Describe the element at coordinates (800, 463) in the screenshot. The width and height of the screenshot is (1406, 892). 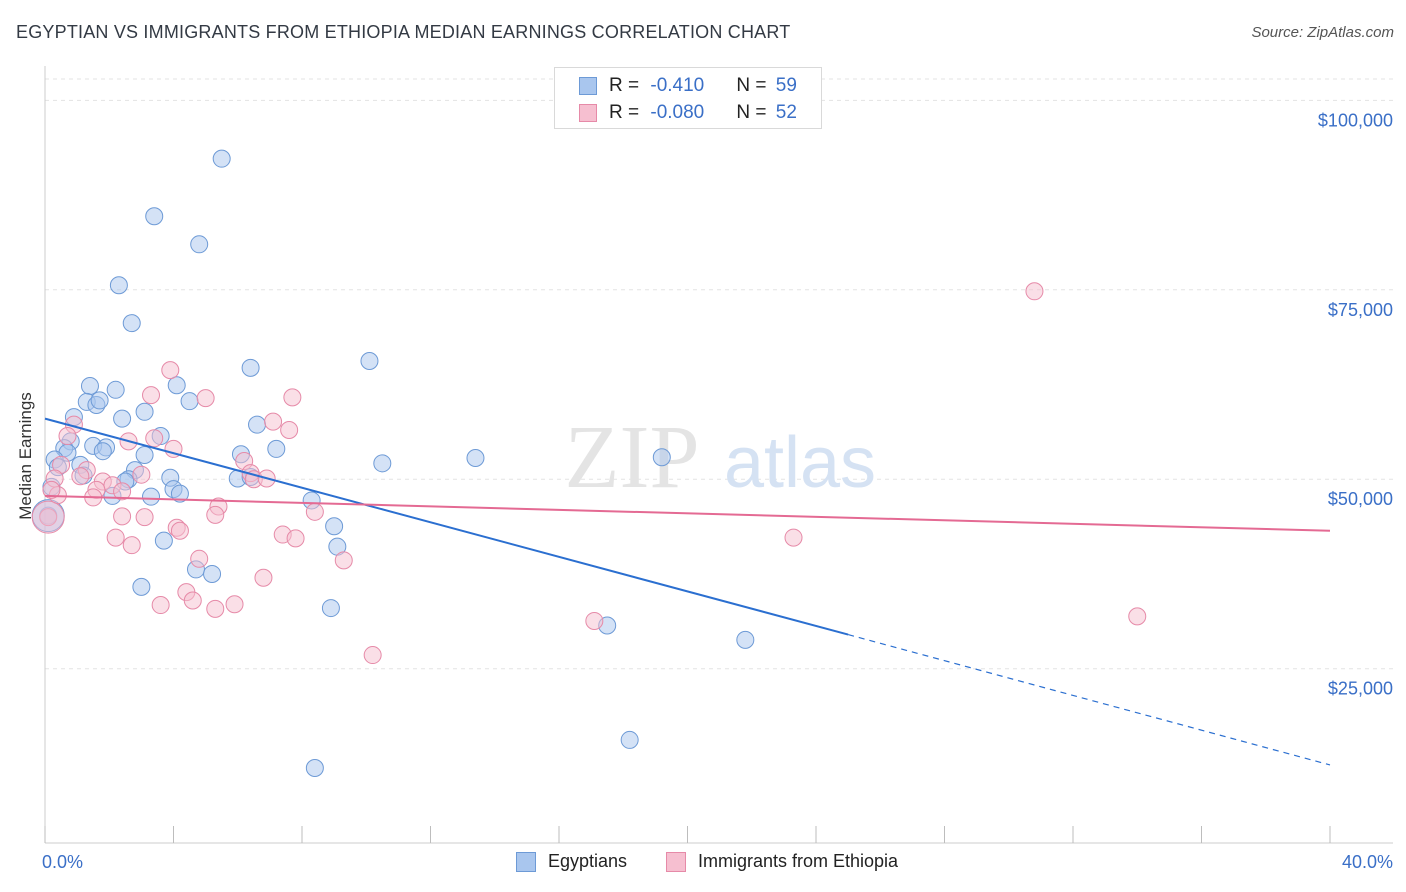
I see `watermark-atlas: atlas` at that location.